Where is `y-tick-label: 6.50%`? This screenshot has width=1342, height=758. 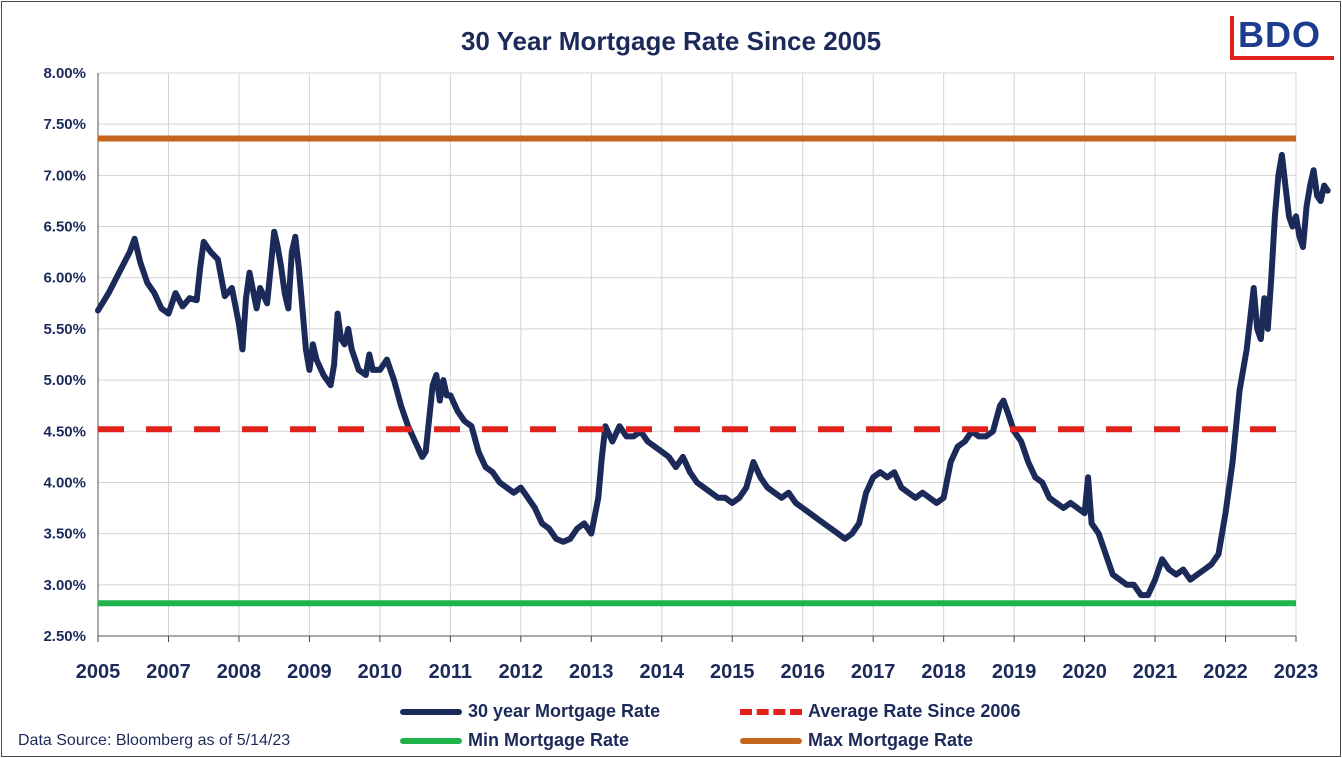
y-tick-label: 6.50% is located at coordinates (64, 227).